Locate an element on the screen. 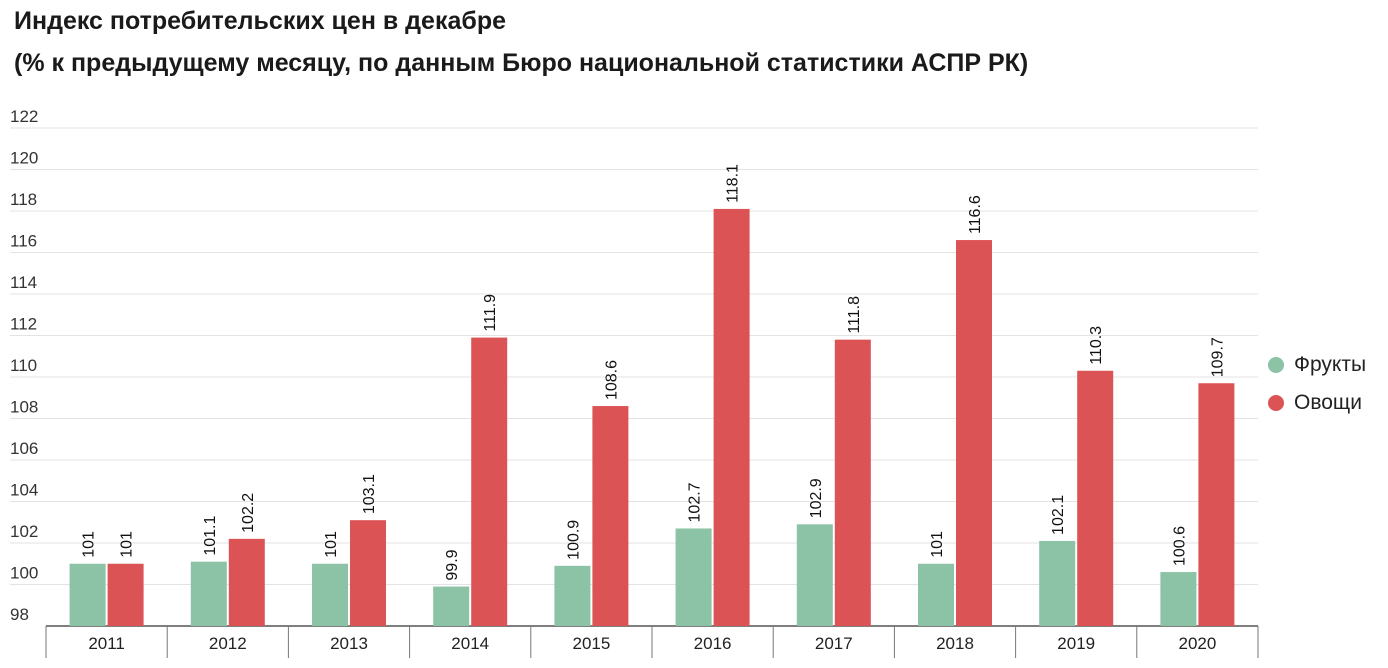 This screenshot has height=668, width=1388. data-label: 101.1 is located at coordinates (210, 536).